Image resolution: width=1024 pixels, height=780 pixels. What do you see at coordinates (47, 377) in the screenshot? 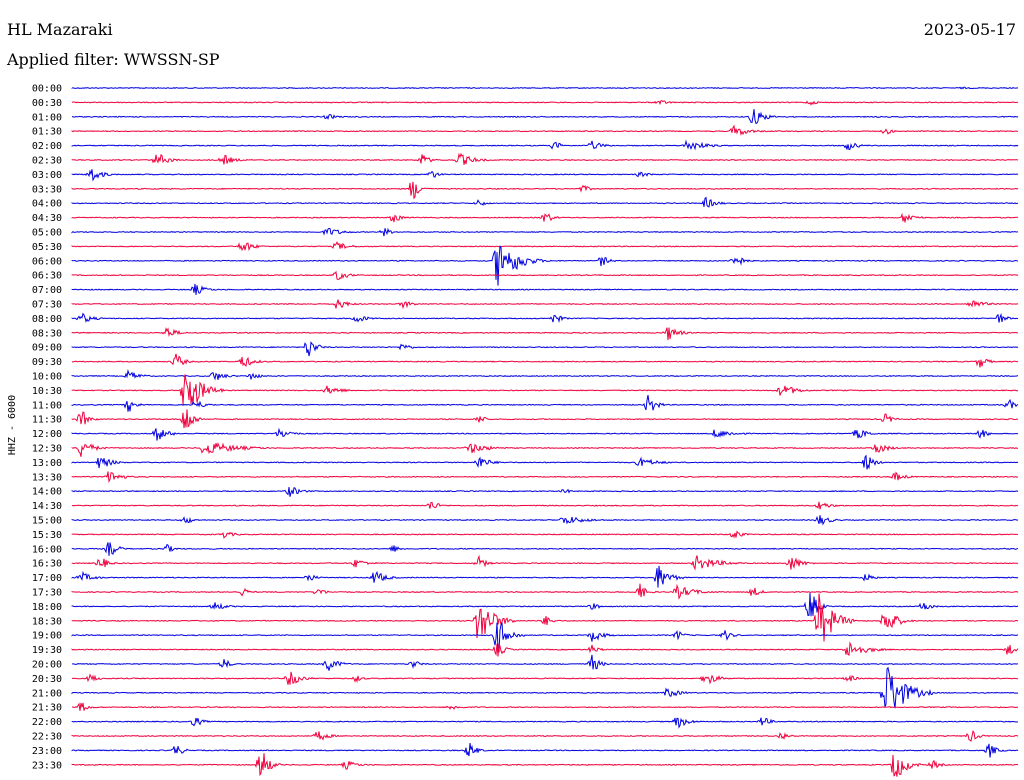
I see `time-tick-label: 10:00` at bounding box center [47, 377].